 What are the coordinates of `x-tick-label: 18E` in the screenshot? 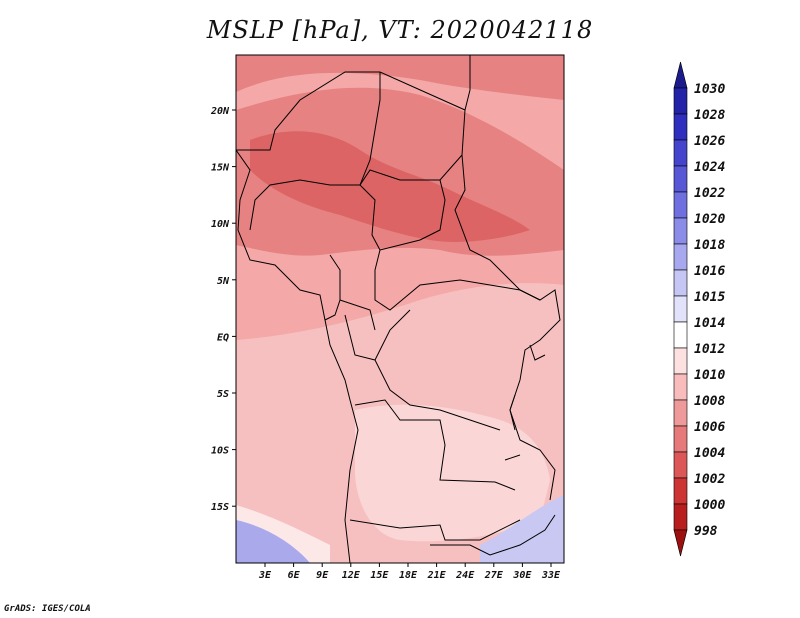 It's located at (408, 575).